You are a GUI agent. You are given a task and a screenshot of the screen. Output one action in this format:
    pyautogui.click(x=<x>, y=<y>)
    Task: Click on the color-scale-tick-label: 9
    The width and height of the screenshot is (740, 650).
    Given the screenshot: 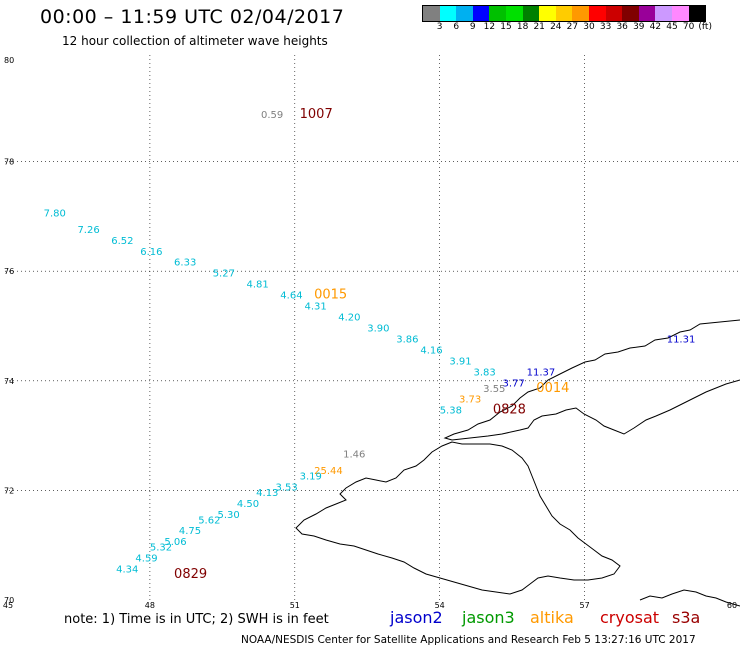 What is the action you would take?
    pyautogui.click(x=472, y=27)
    